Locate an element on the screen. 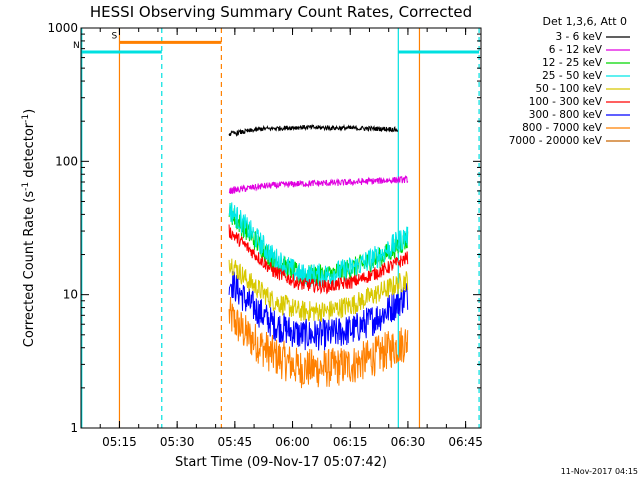 Image resolution: width=640 pixels, height=480 pixels. y-tick-label: 1000 is located at coordinates (62, 28).